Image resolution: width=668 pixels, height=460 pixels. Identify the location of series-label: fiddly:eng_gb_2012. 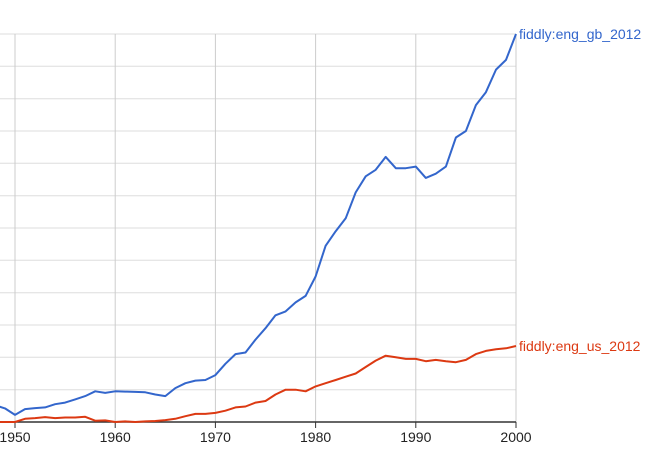
(580, 34).